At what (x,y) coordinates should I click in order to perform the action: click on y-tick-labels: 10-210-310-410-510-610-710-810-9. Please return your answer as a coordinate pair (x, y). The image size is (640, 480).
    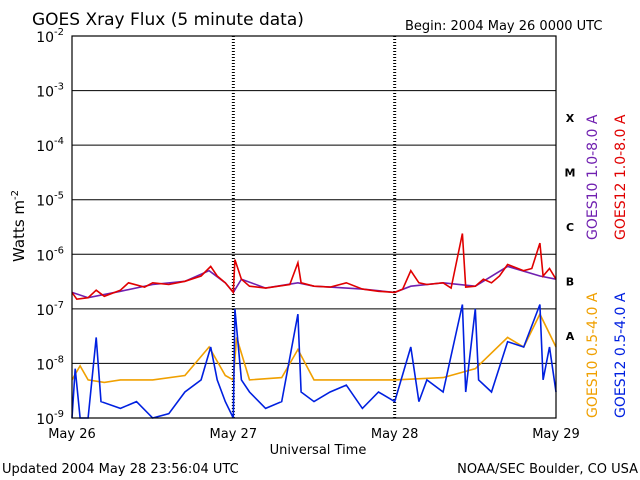
    Looking at the image, I should click on (50, 227).